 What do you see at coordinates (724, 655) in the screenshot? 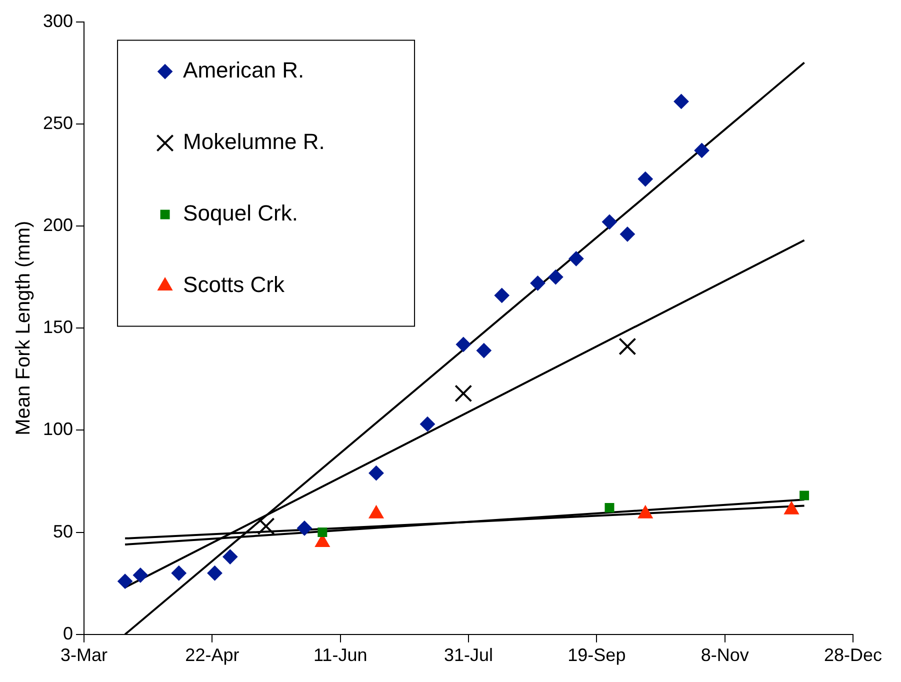
I see `x-tick-label: 8-Nov` at bounding box center [724, 655].